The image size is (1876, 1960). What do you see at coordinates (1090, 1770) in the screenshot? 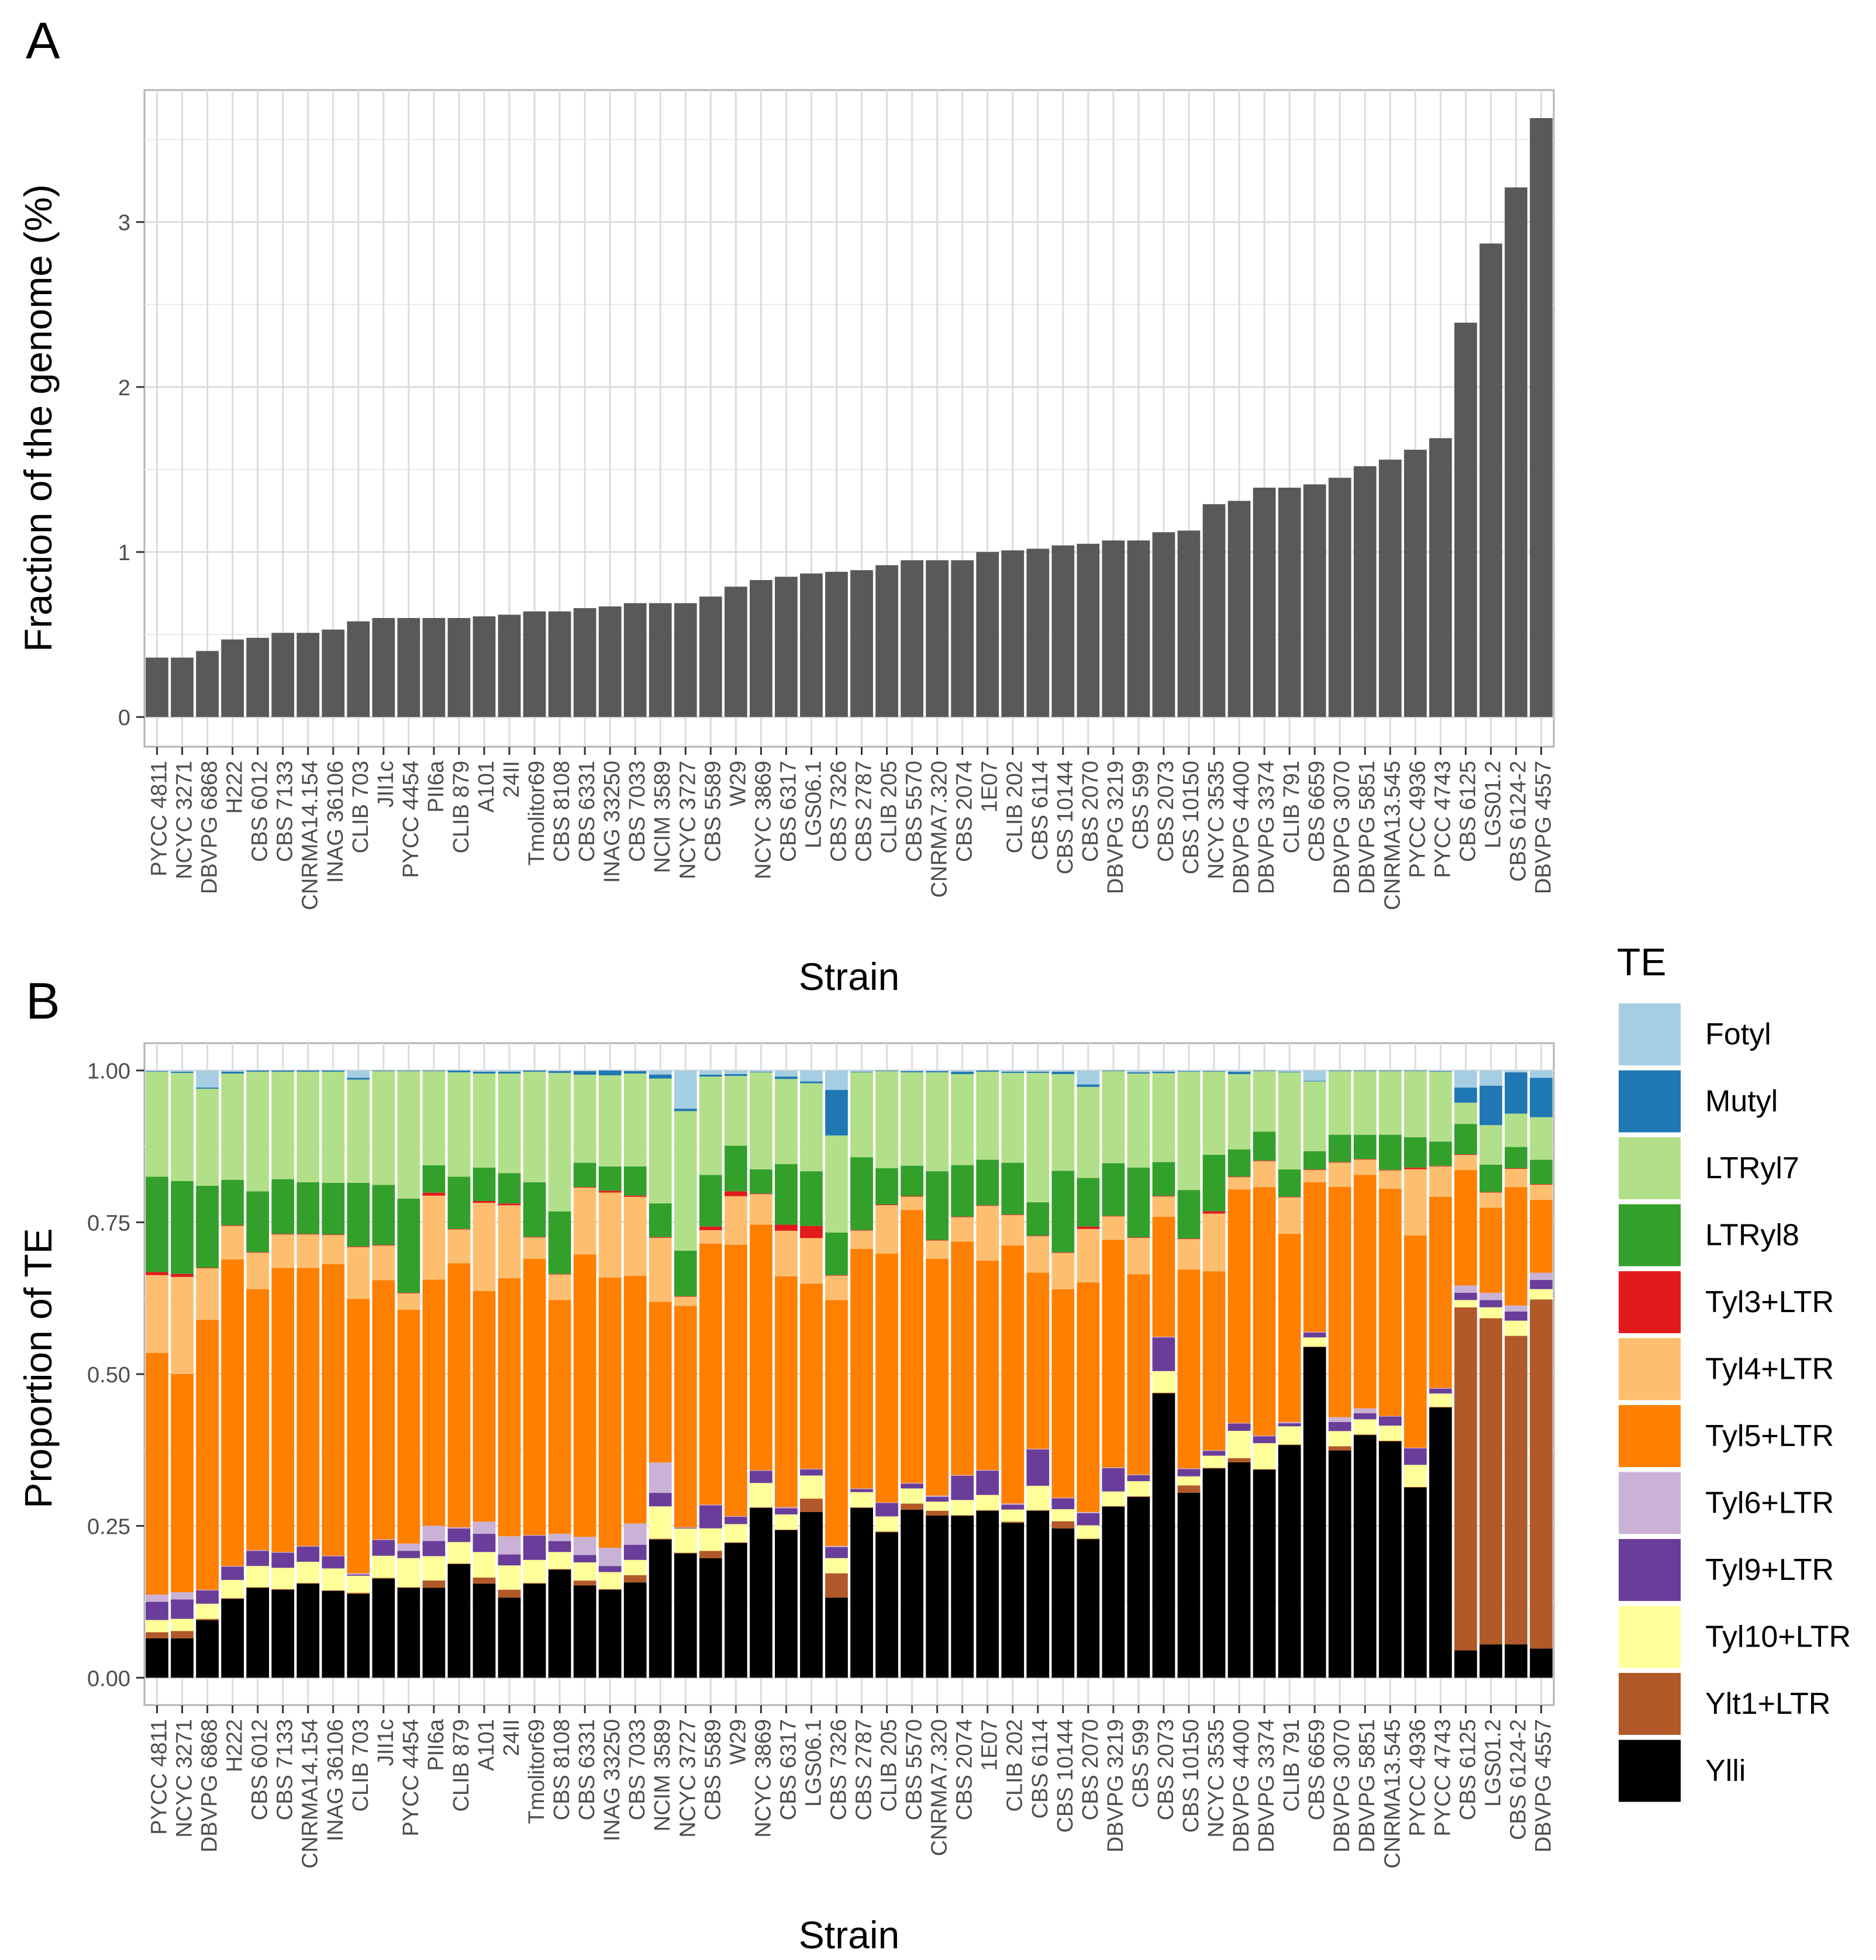
I see `x-tick-label: CBS 2070` at bounding box center [1090, 1770].